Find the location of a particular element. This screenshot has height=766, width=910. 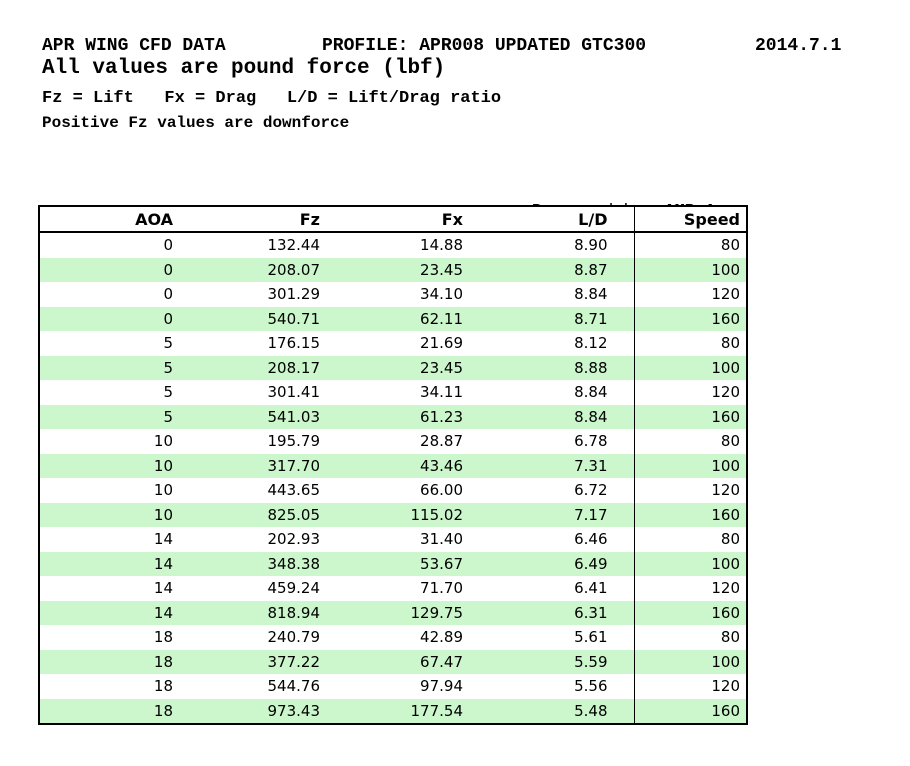

cell-fz: 544.76 is located at coordinates (294, 686).